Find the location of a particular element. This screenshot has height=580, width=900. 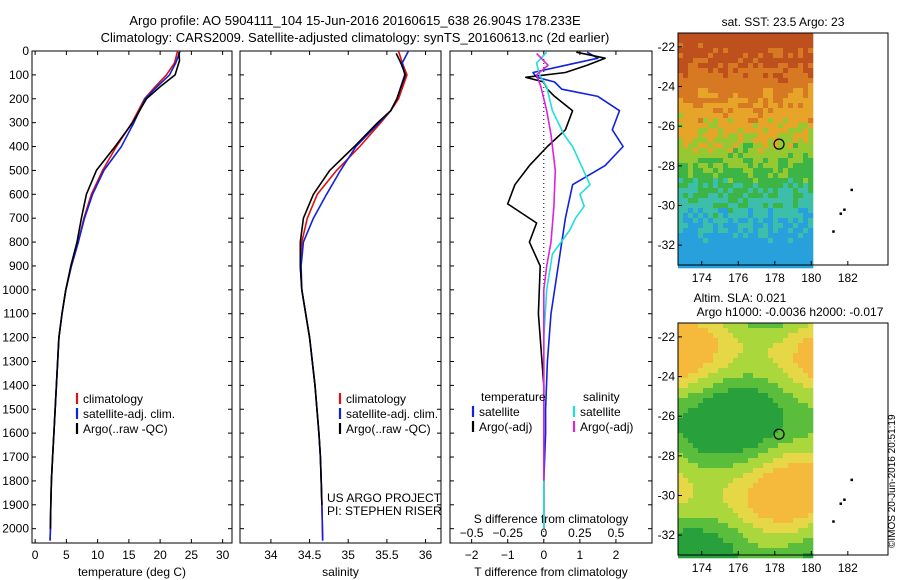

sla_map-xtick-label: 180 is located at coordinates (811, 568).